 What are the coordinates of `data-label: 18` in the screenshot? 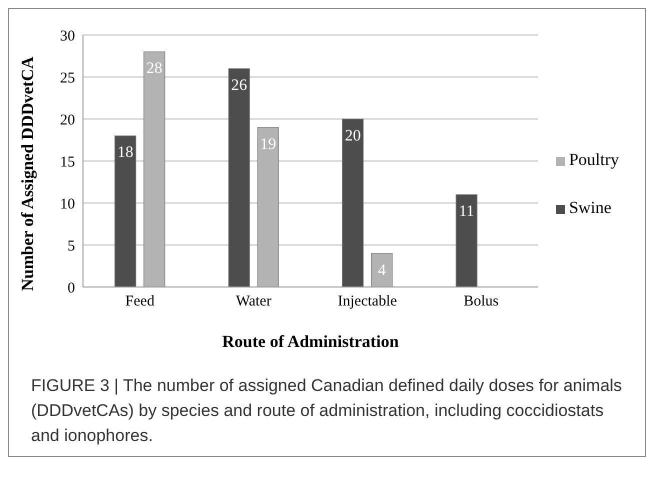 It's located at (125, 153).